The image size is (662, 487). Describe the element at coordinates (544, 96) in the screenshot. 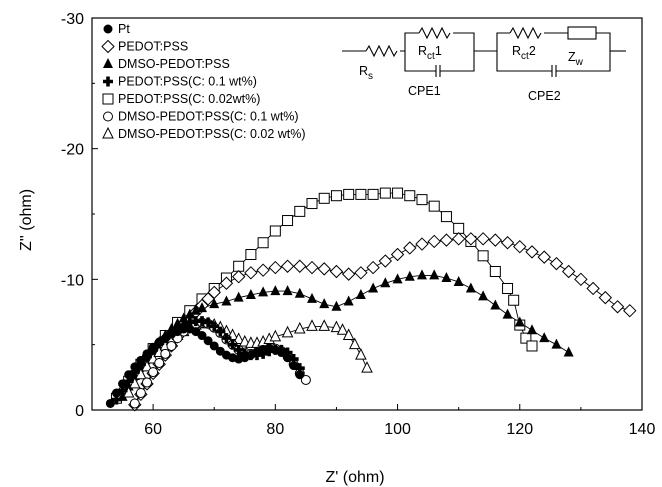

I see `cpe2-label: CPE2` at that location.